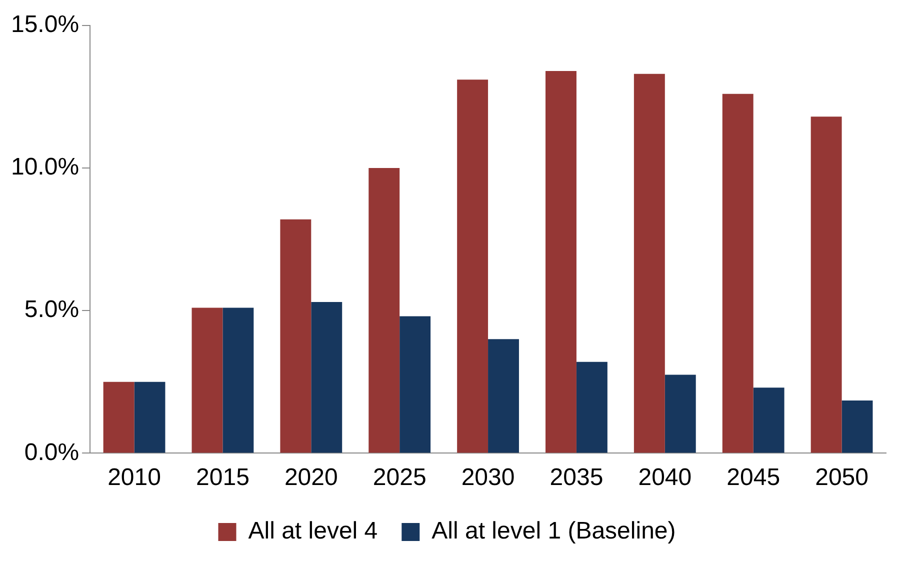 Image resolution: width=902 pixels, height=562 pixels. I want to click on y-tick-label: 10.0%, so click(45, 167).